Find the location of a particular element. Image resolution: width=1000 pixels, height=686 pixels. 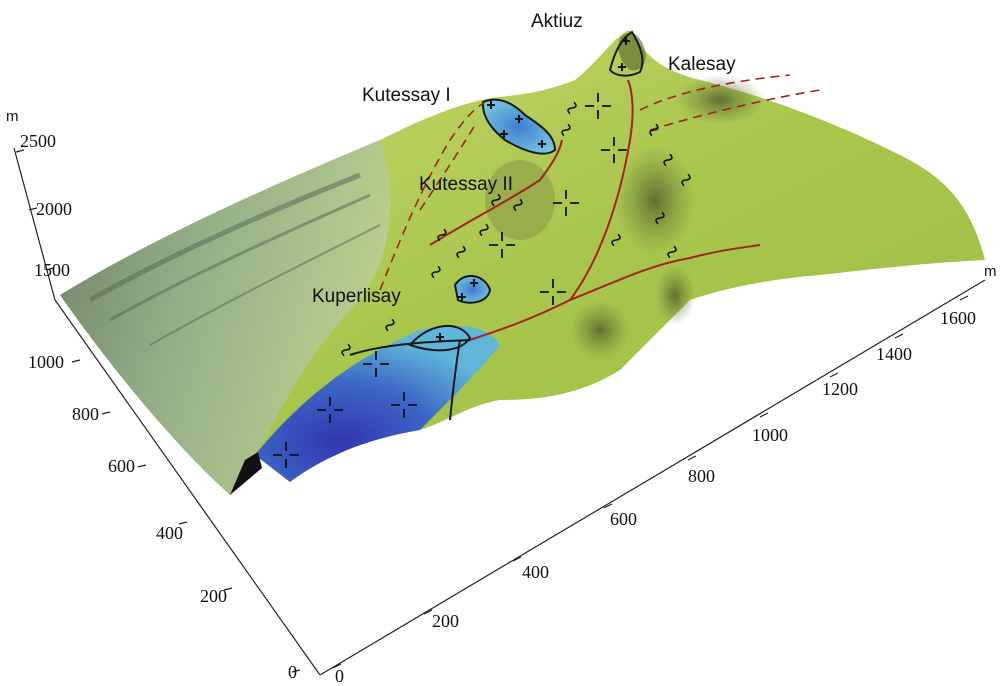

x-tick-label: 200 is located at coordinates (445, 621).